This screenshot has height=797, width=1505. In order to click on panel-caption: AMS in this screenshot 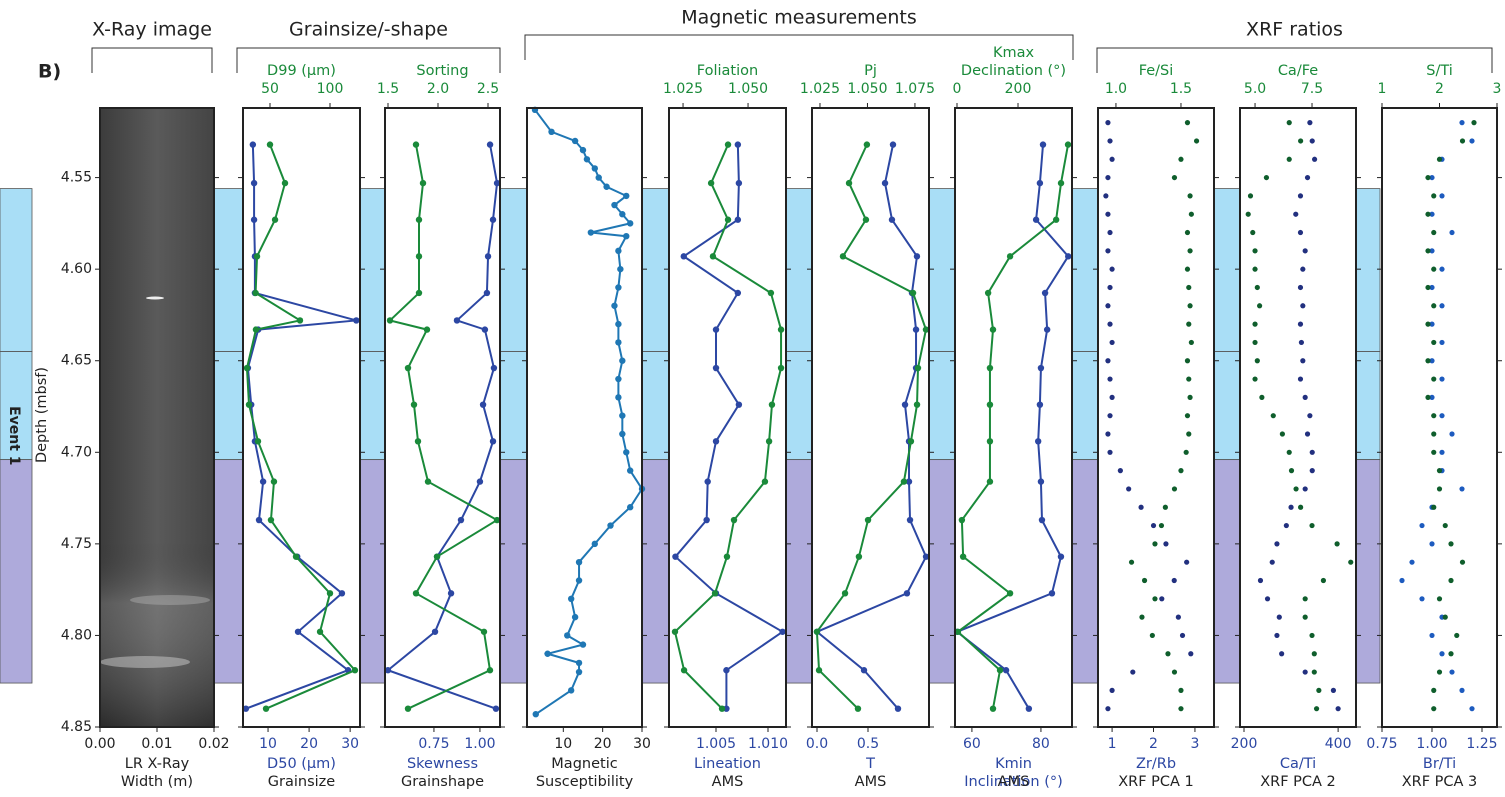, I will do `click(1014, 782)`.